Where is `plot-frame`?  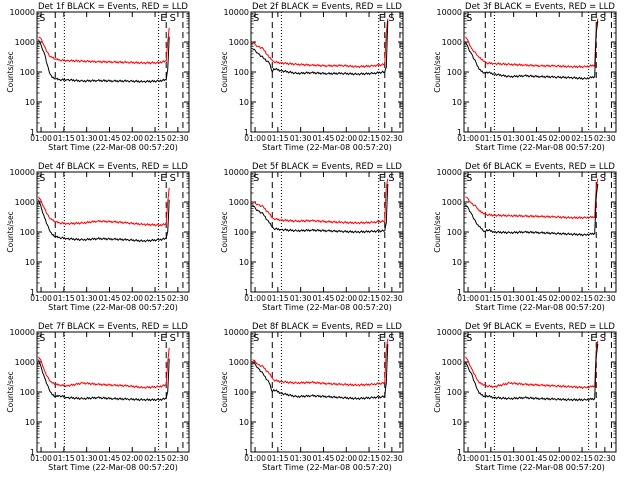 plot-frame is located at coordinates (540, 232).